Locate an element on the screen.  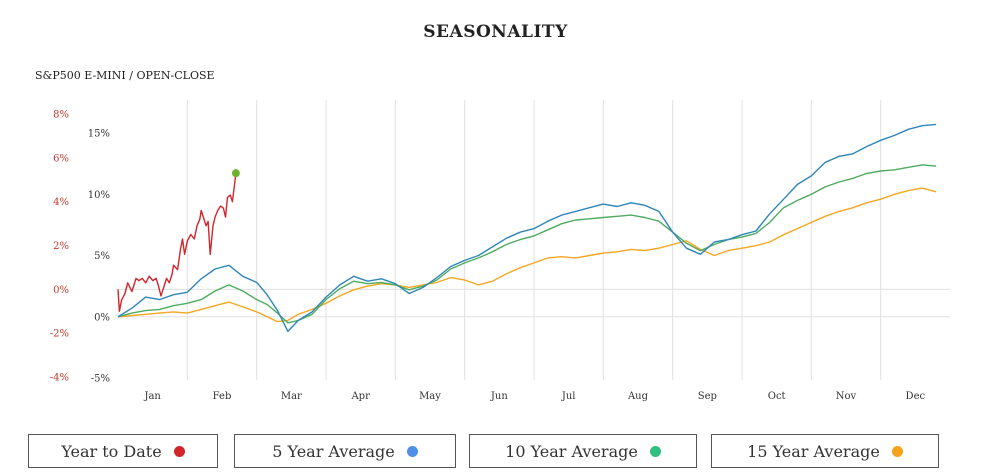
legend-label: 10 Year Average is located at coordinates (571, 451).